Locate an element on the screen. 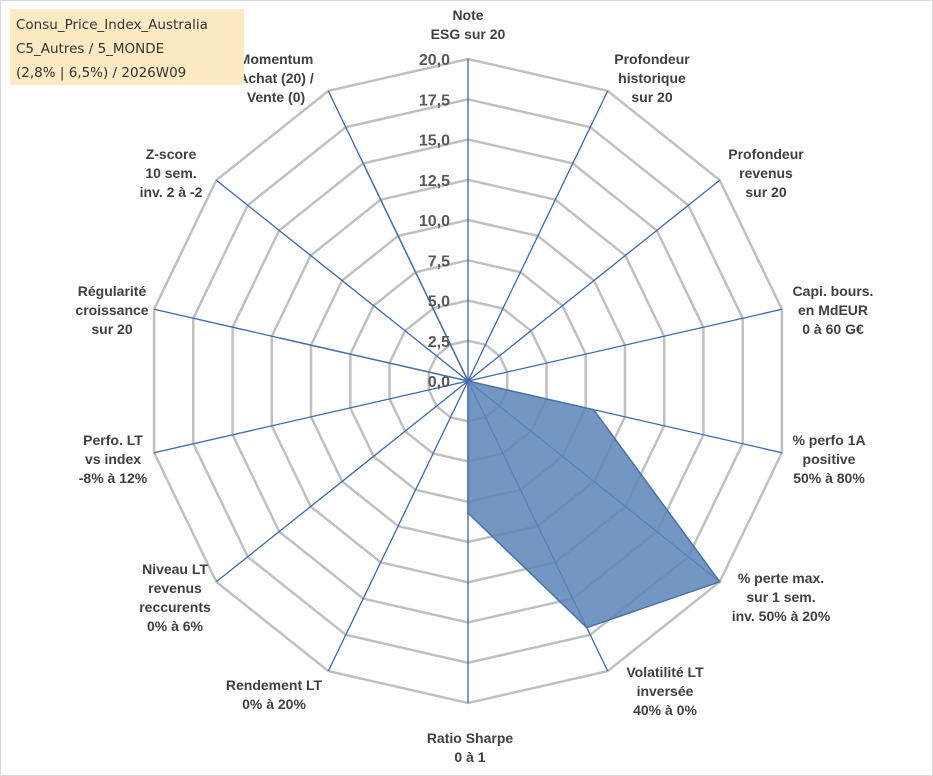 Image resolution: width=933 pixels, height=776 pixels. axis-label-line: inversée is located at coordinates (665, 691).